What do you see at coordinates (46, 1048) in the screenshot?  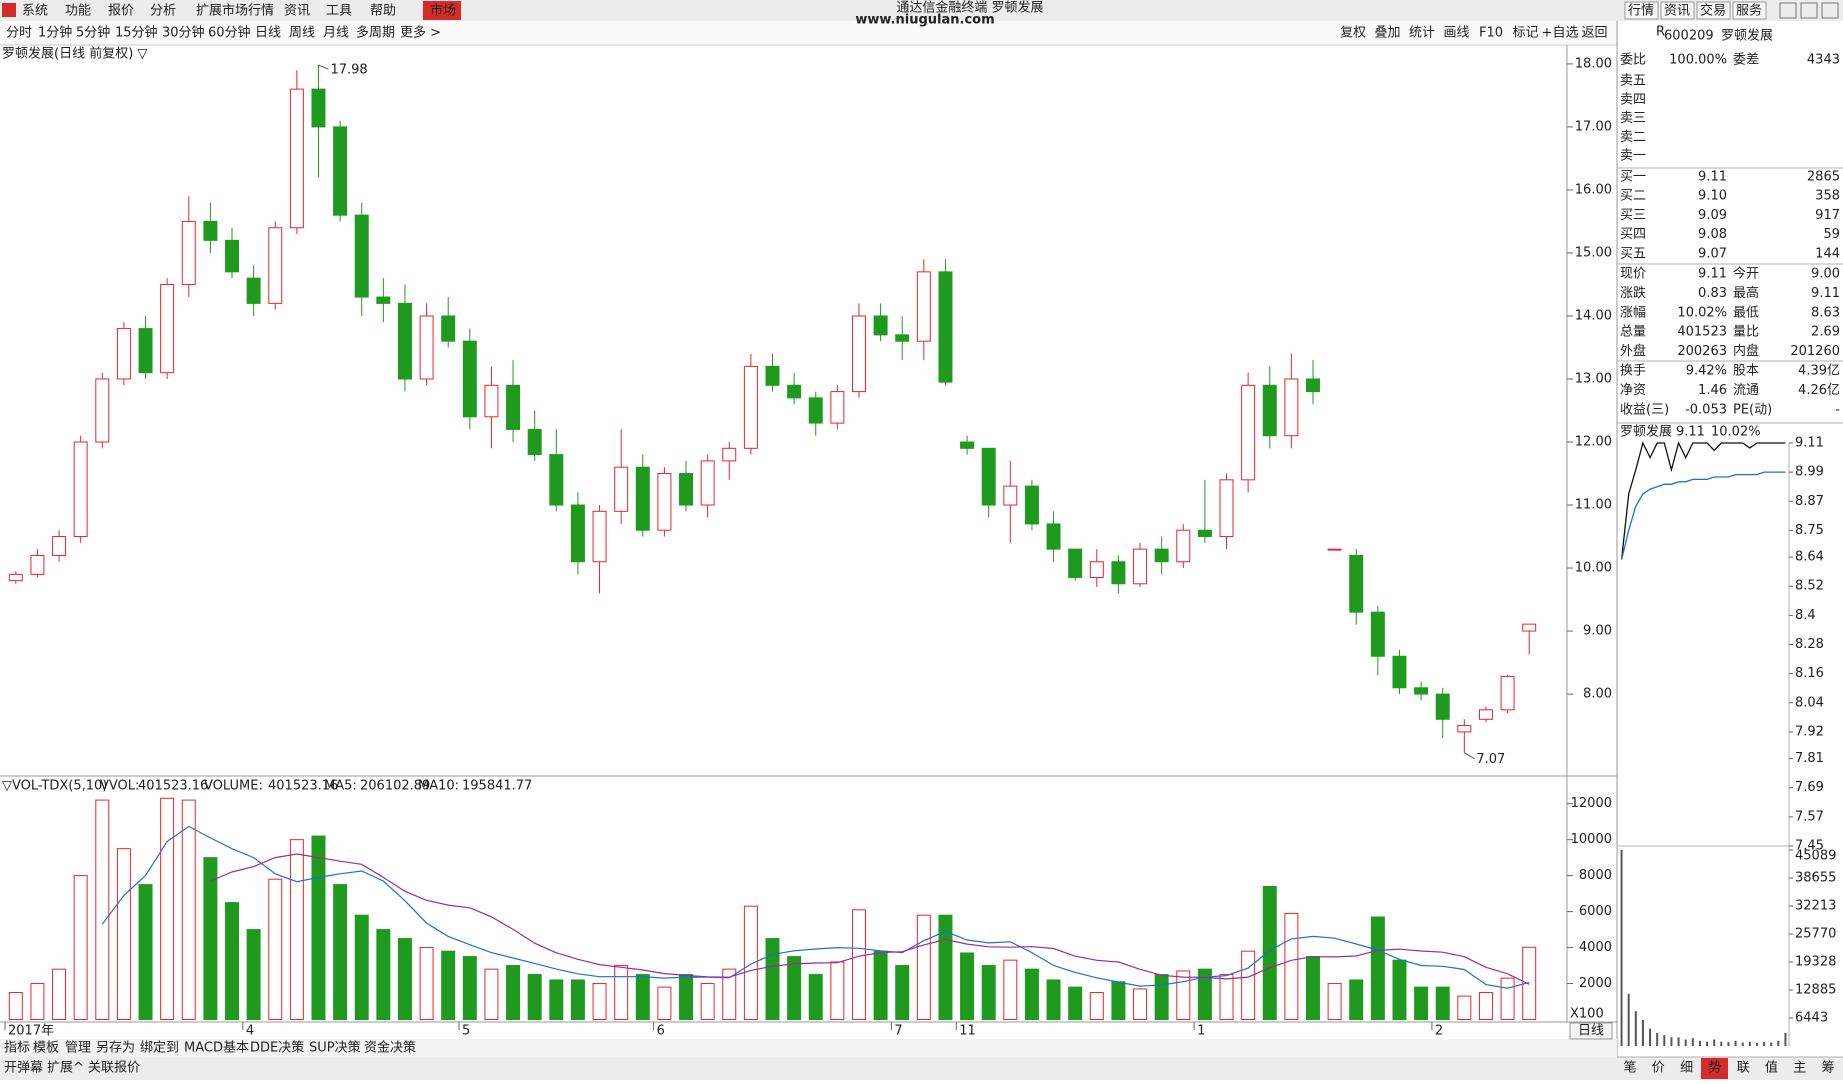 I see `tab: 模板` at bounding box center [46, 1048].